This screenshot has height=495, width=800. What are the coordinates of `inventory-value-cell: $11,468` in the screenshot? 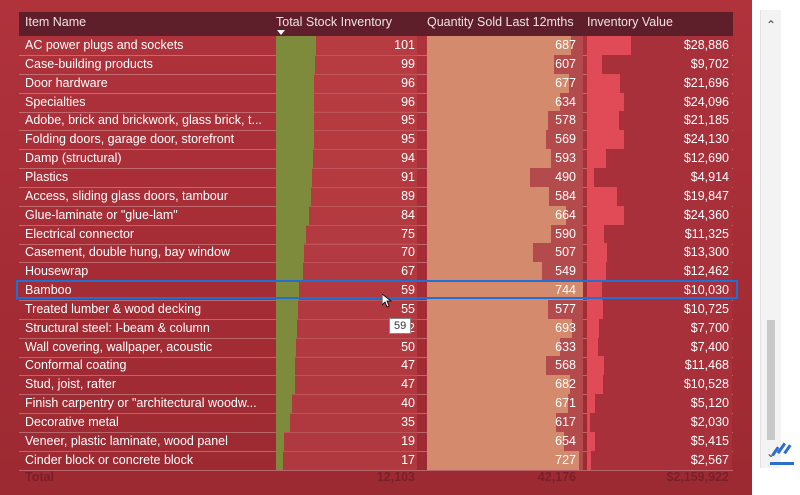 It's located at (706, 365).